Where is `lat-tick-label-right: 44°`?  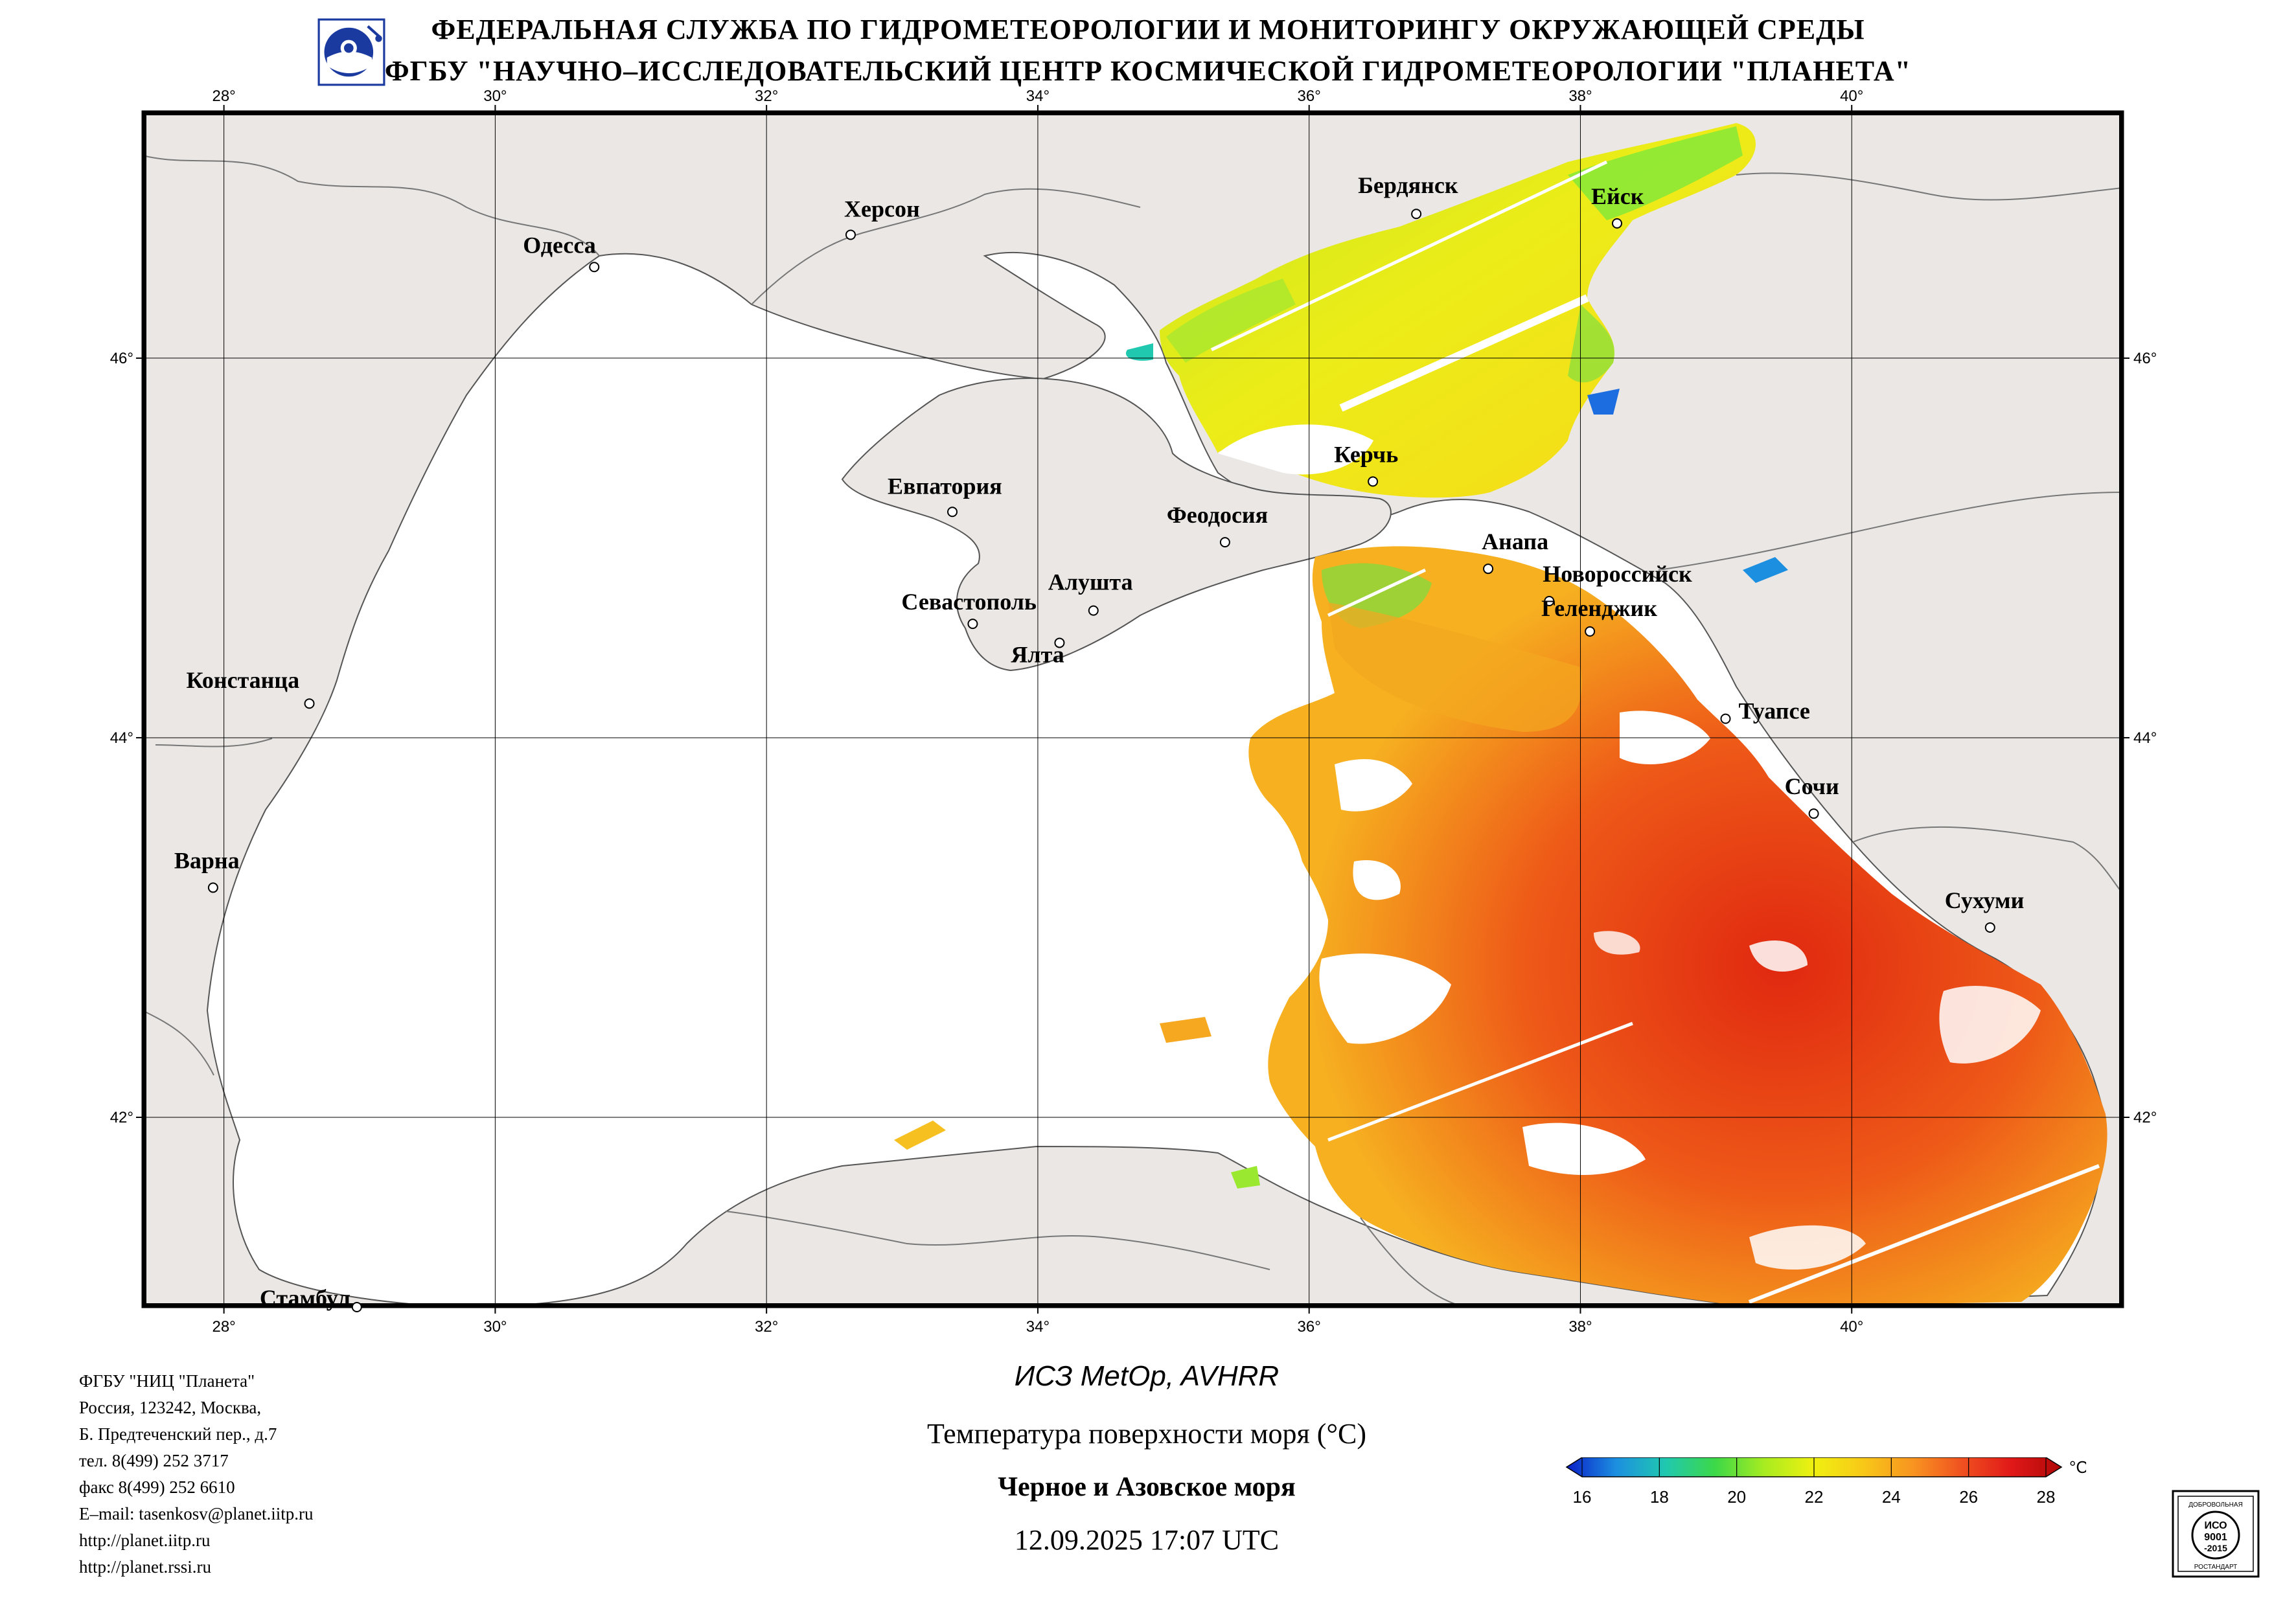
lat-tick-label-right: 44° is located at coordinates (2145, 738).